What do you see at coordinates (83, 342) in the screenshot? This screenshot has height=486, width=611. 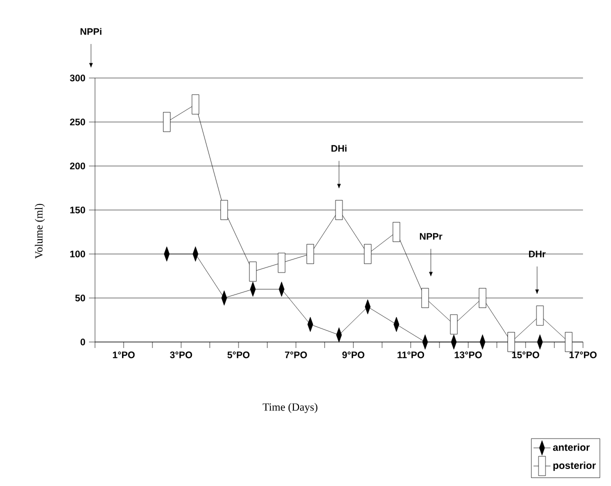 I see `y-tick-label: 0` at bounding box center [83, 342].